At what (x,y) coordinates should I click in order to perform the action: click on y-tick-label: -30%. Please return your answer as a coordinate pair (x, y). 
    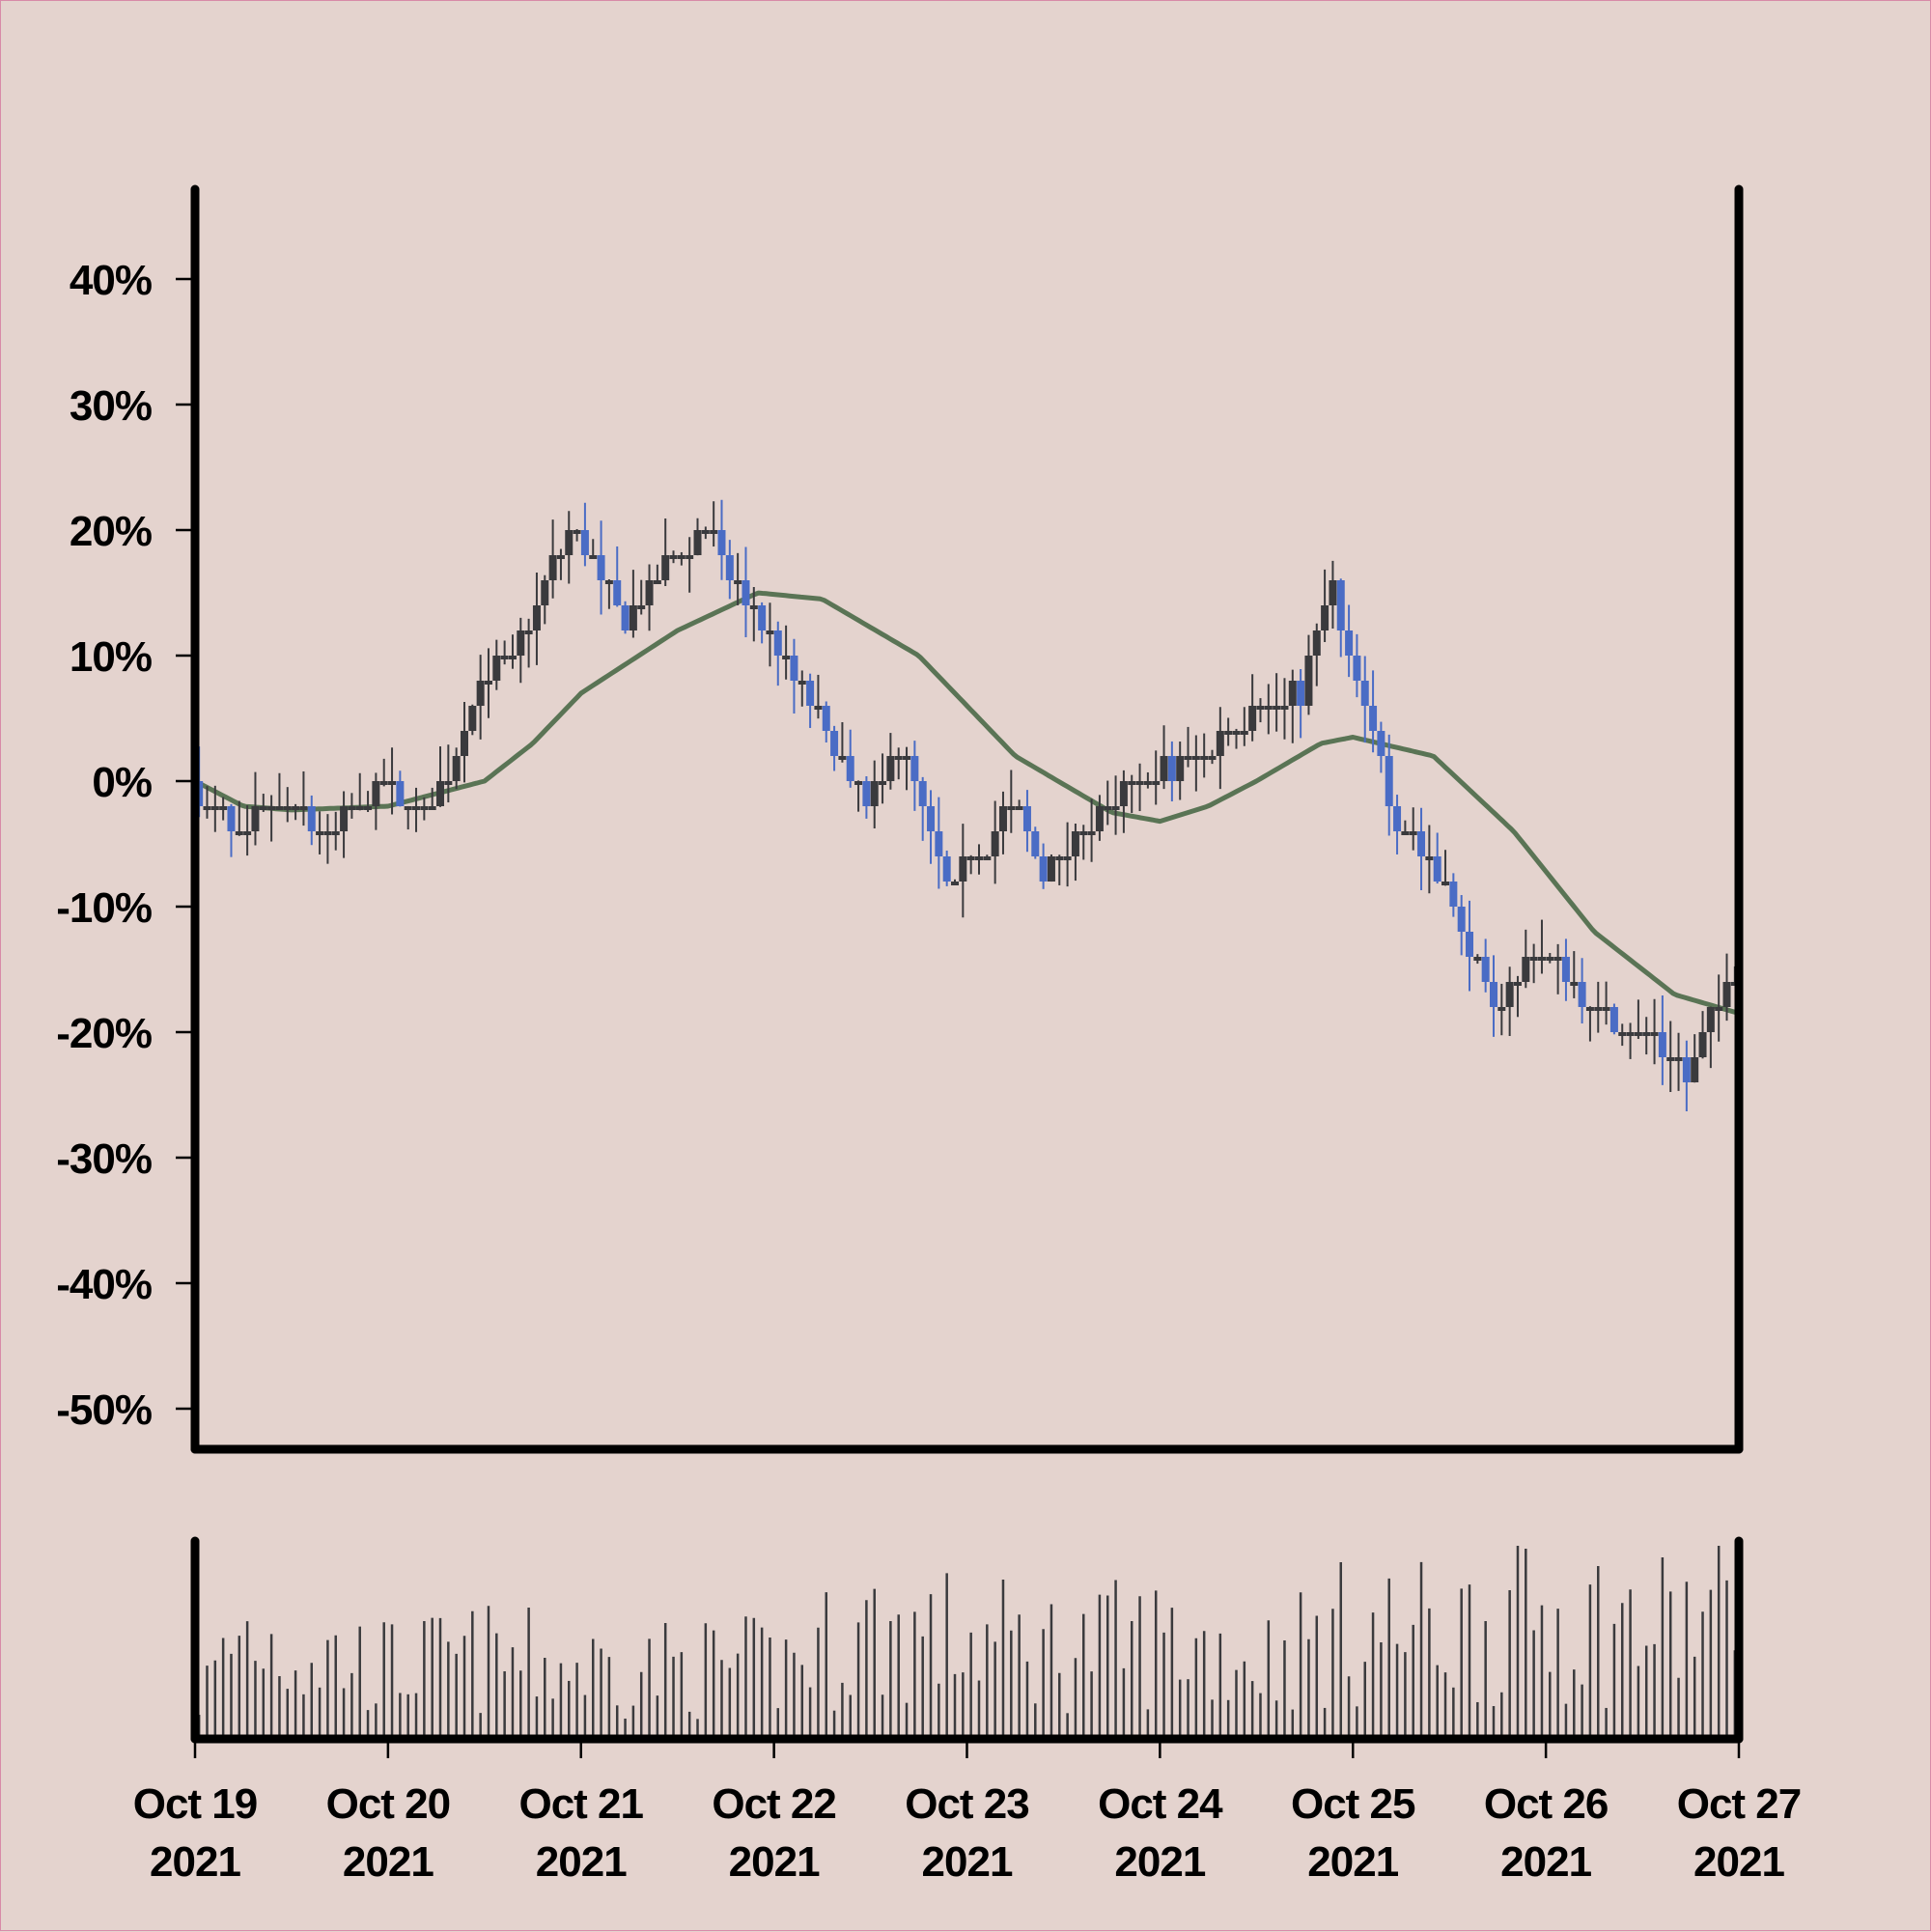
    Looking at the image, I should click on (104, 1159).